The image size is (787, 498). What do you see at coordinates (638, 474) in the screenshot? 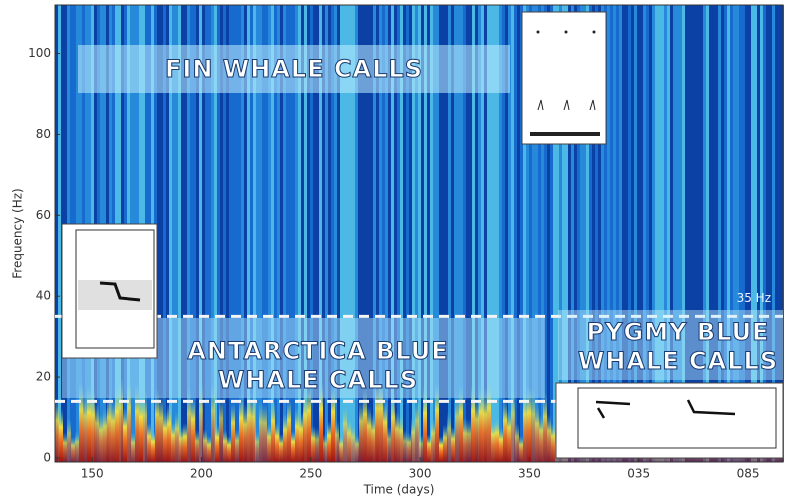
I see `x-tick-label: 035` at bounding box center [638, 474].